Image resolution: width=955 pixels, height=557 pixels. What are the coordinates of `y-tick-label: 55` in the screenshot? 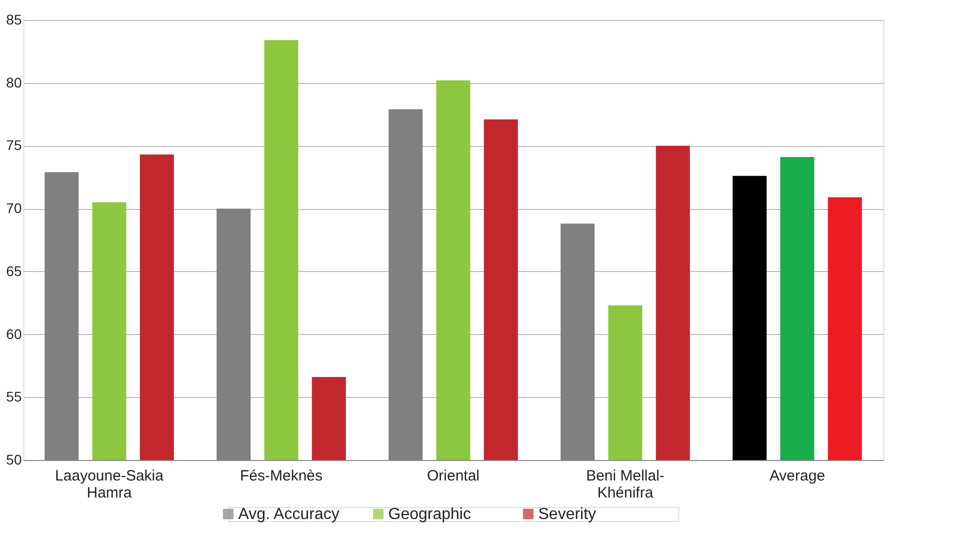 It's located at (14, 396).